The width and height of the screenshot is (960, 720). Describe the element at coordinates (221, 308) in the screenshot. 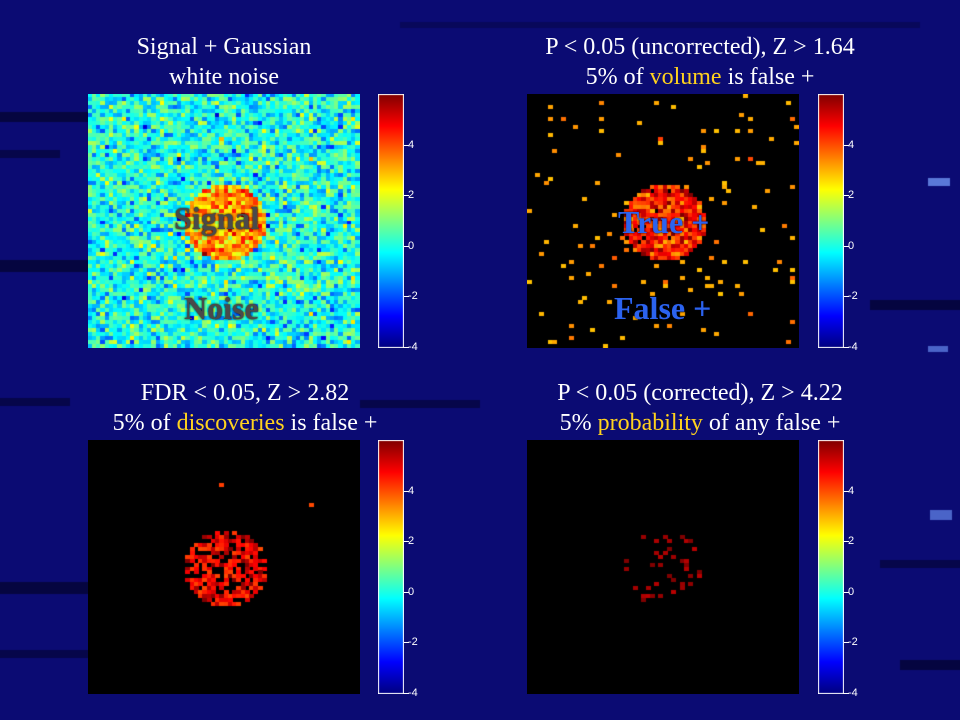

I see `noise-label: Noise` at that location.